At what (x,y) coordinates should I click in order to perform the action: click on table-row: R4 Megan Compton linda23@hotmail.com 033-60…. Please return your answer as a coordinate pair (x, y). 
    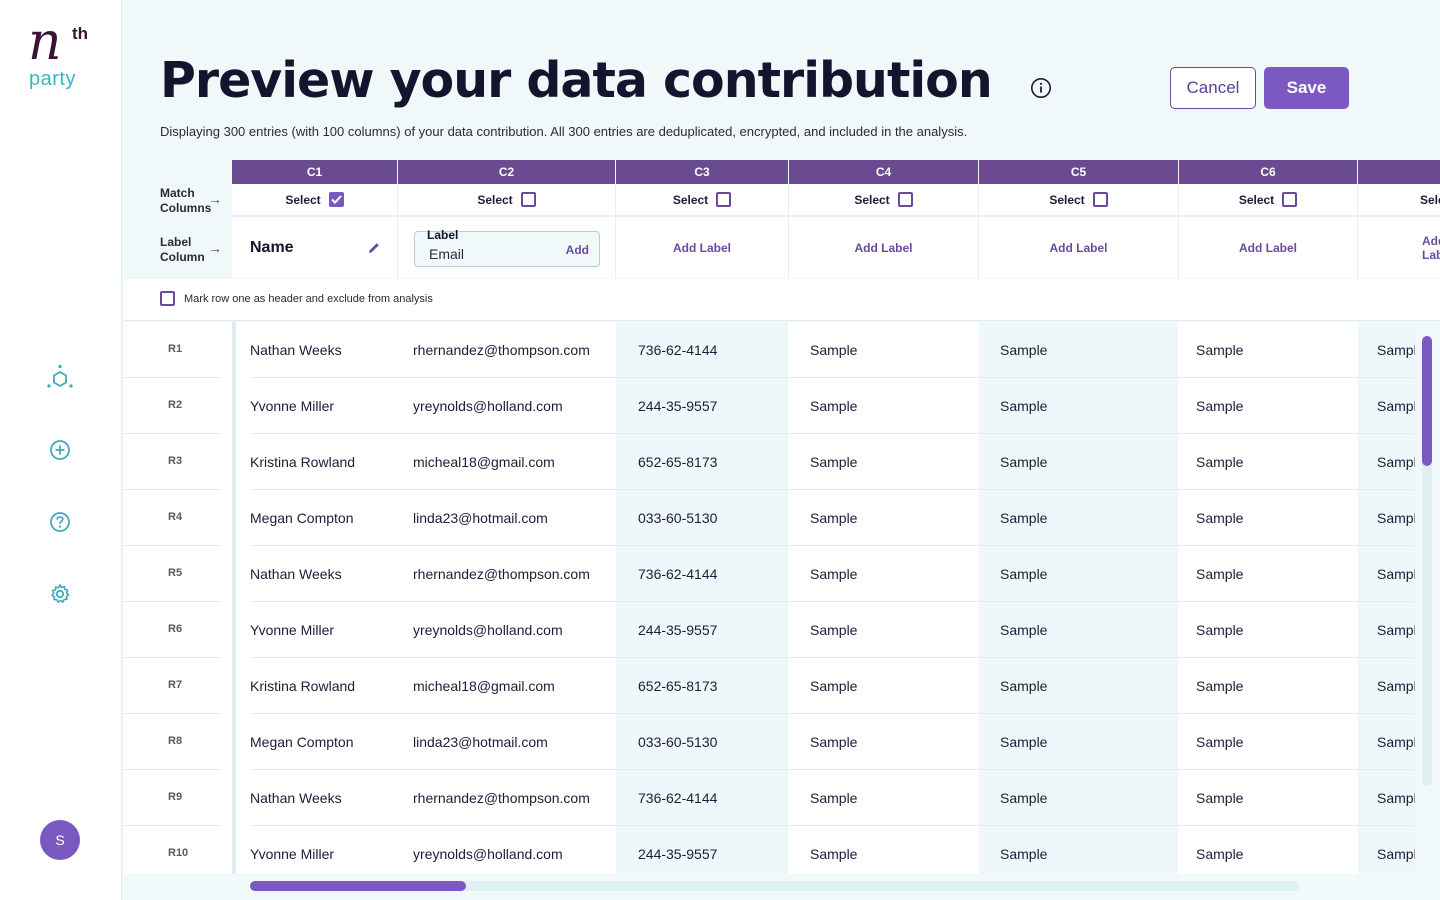
    Looking at the image, I should click on (769, 518).